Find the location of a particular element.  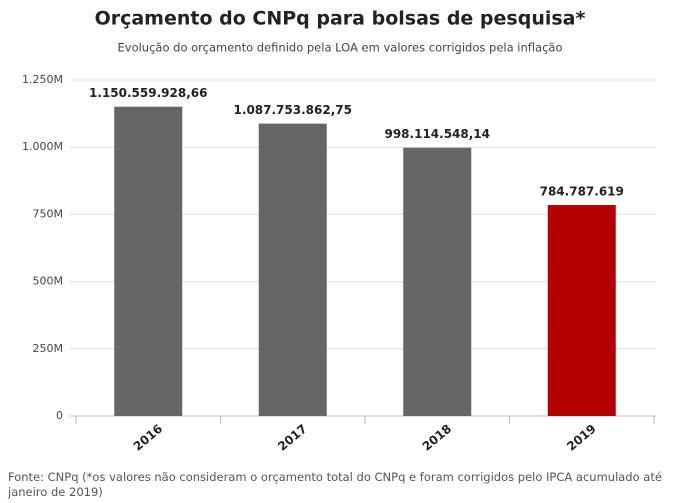

y-tick-label: 0 is located at coordinates (59, 415).